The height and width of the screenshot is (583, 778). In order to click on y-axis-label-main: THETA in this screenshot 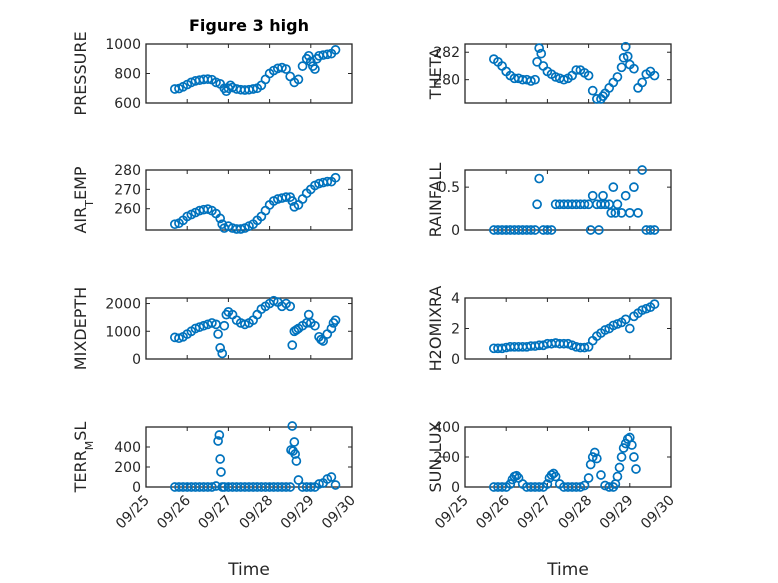, I will do `click(435, 74)`.